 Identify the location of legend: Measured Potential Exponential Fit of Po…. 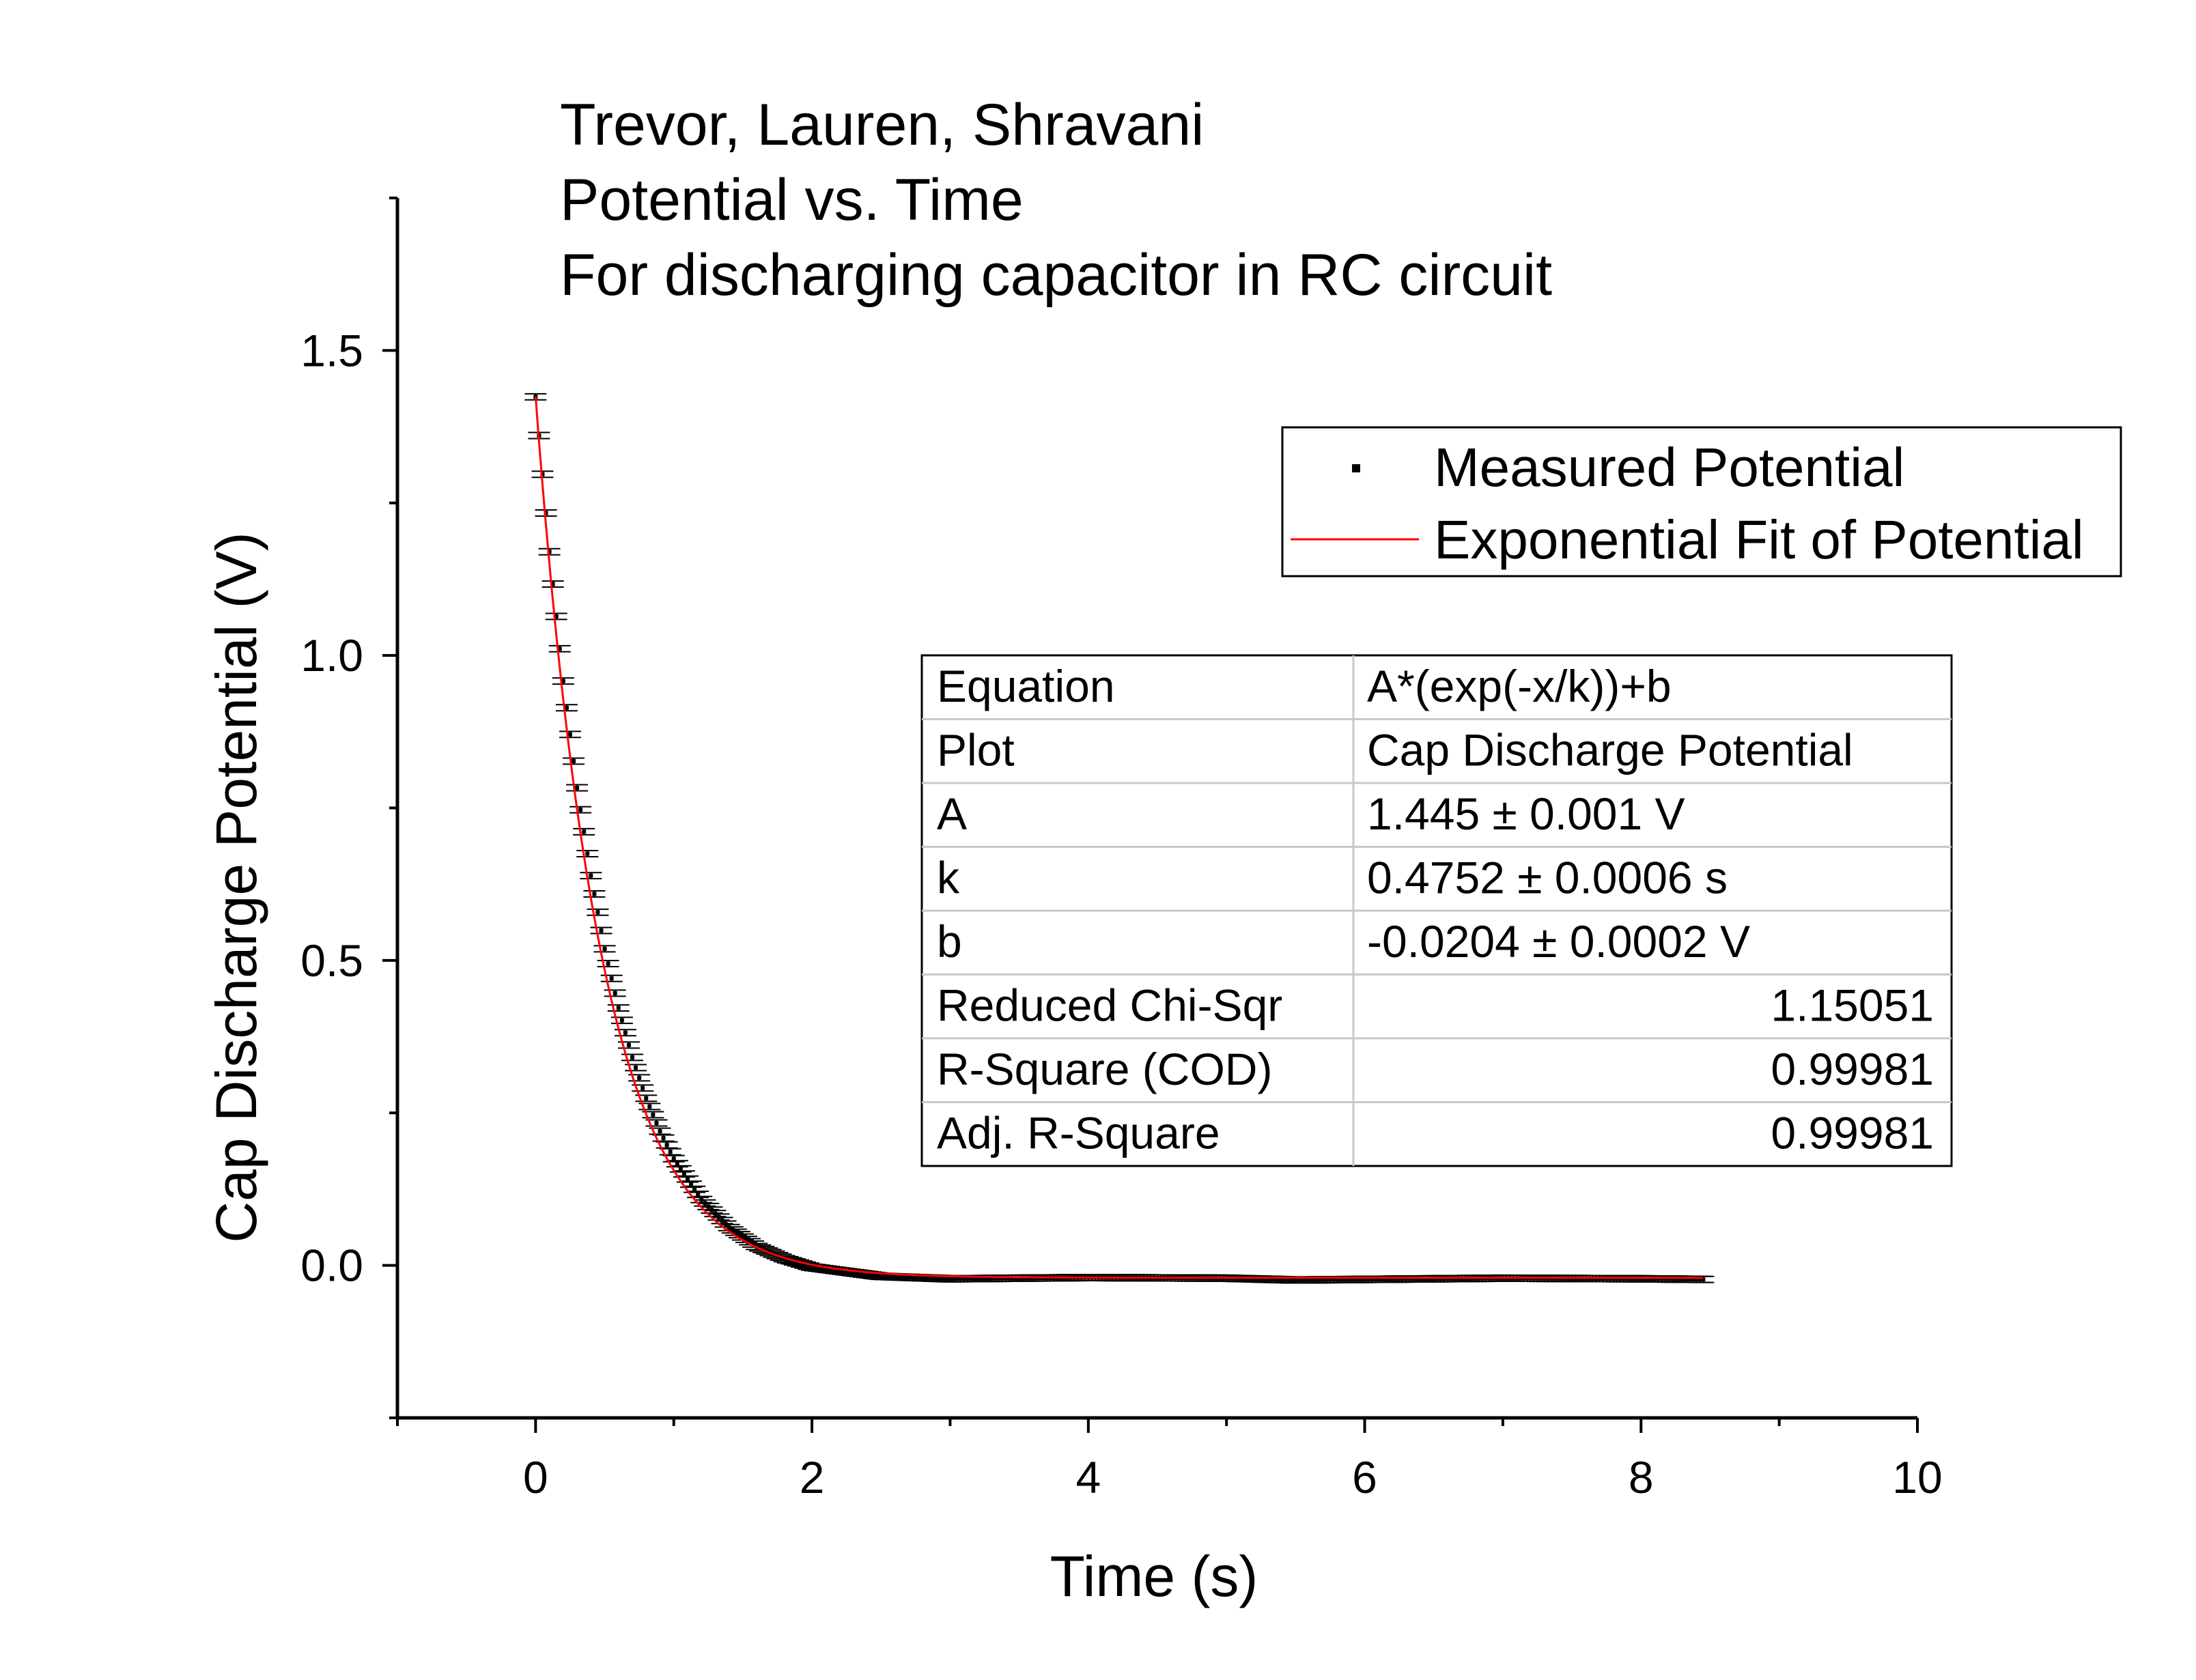
(1701, 502).